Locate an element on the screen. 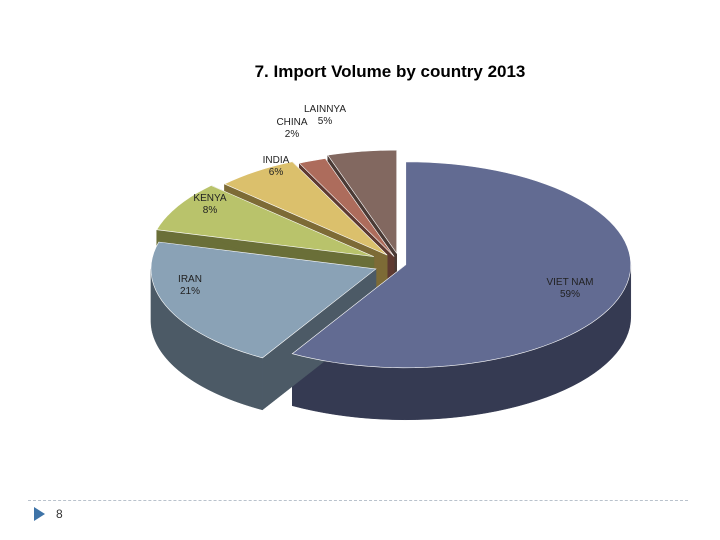 The image size is (720, 540). slice-label-value: 6% is located at coordinates (276, 172).